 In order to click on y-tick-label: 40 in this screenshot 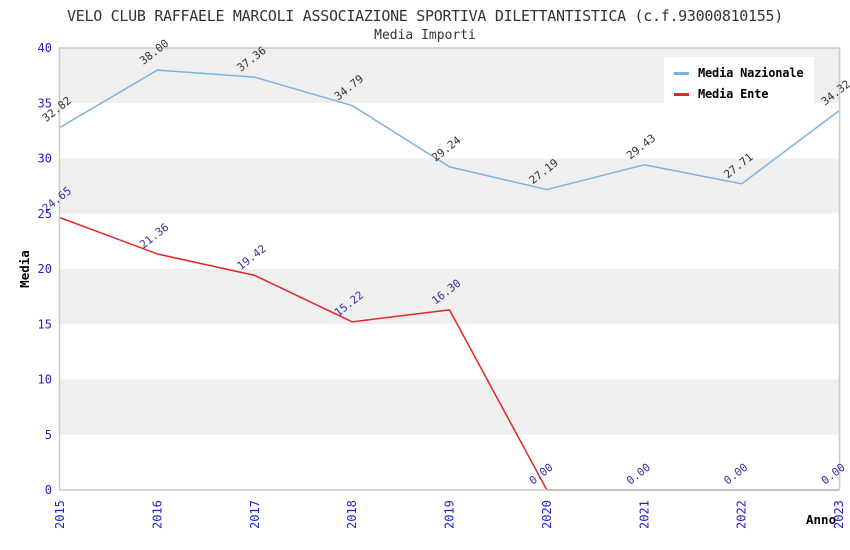, I will do `click(45, 48)`.